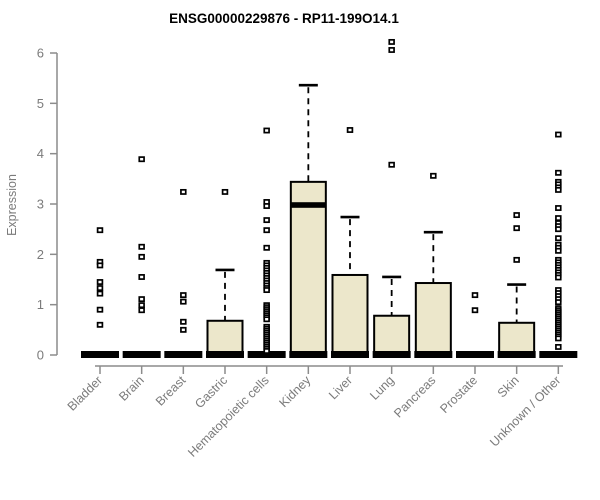  I want to click on boxplot-gastric, so click(224, 273).